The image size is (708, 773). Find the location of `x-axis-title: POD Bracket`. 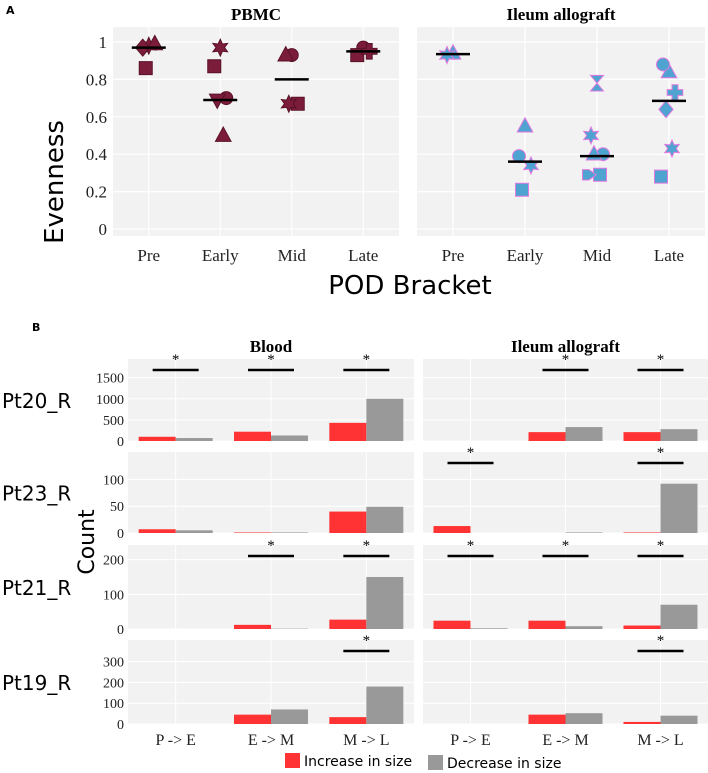

x-axis-title: POD Bracket is located at coordinates (410, 286).